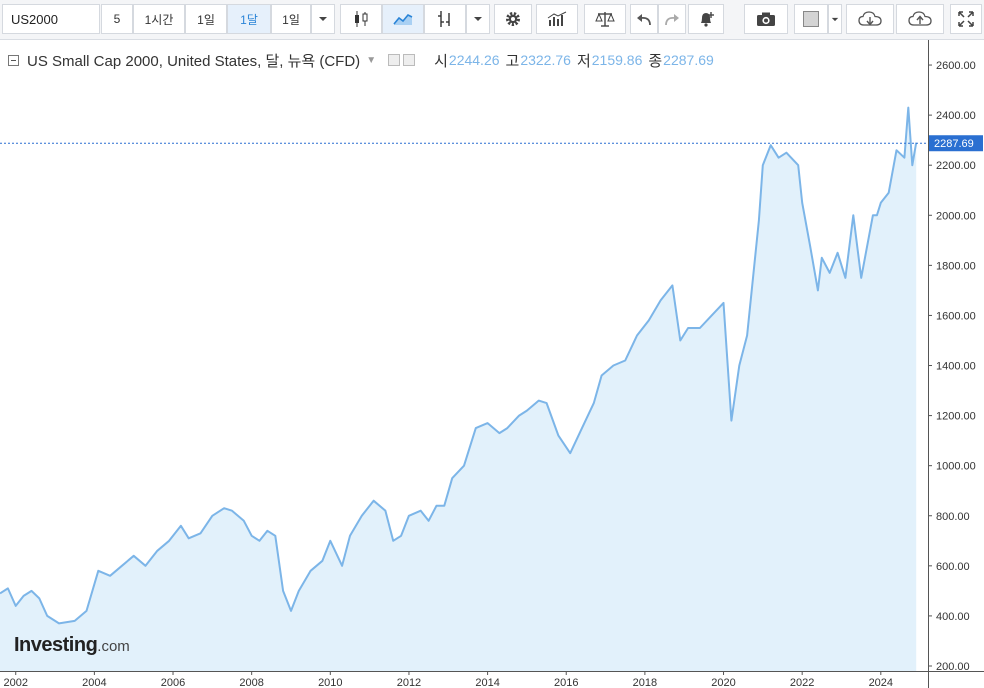  Describe the element at coordinates (13, 60) in the screenshot. I see `collapse-legend-button` at that location.